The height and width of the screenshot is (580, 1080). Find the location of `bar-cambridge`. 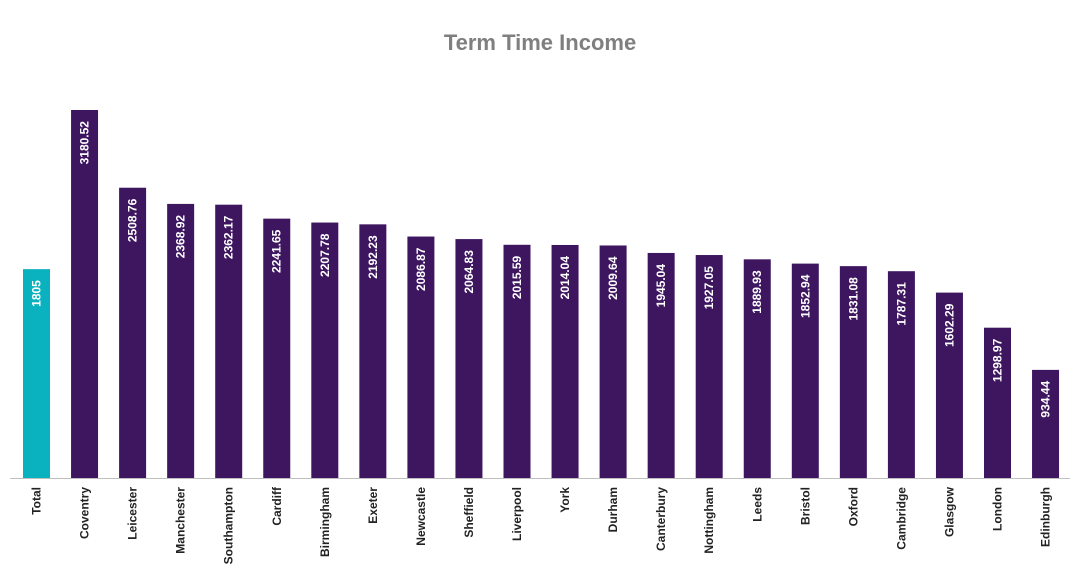

bar-cambridge is located at coordinates (901, 374).